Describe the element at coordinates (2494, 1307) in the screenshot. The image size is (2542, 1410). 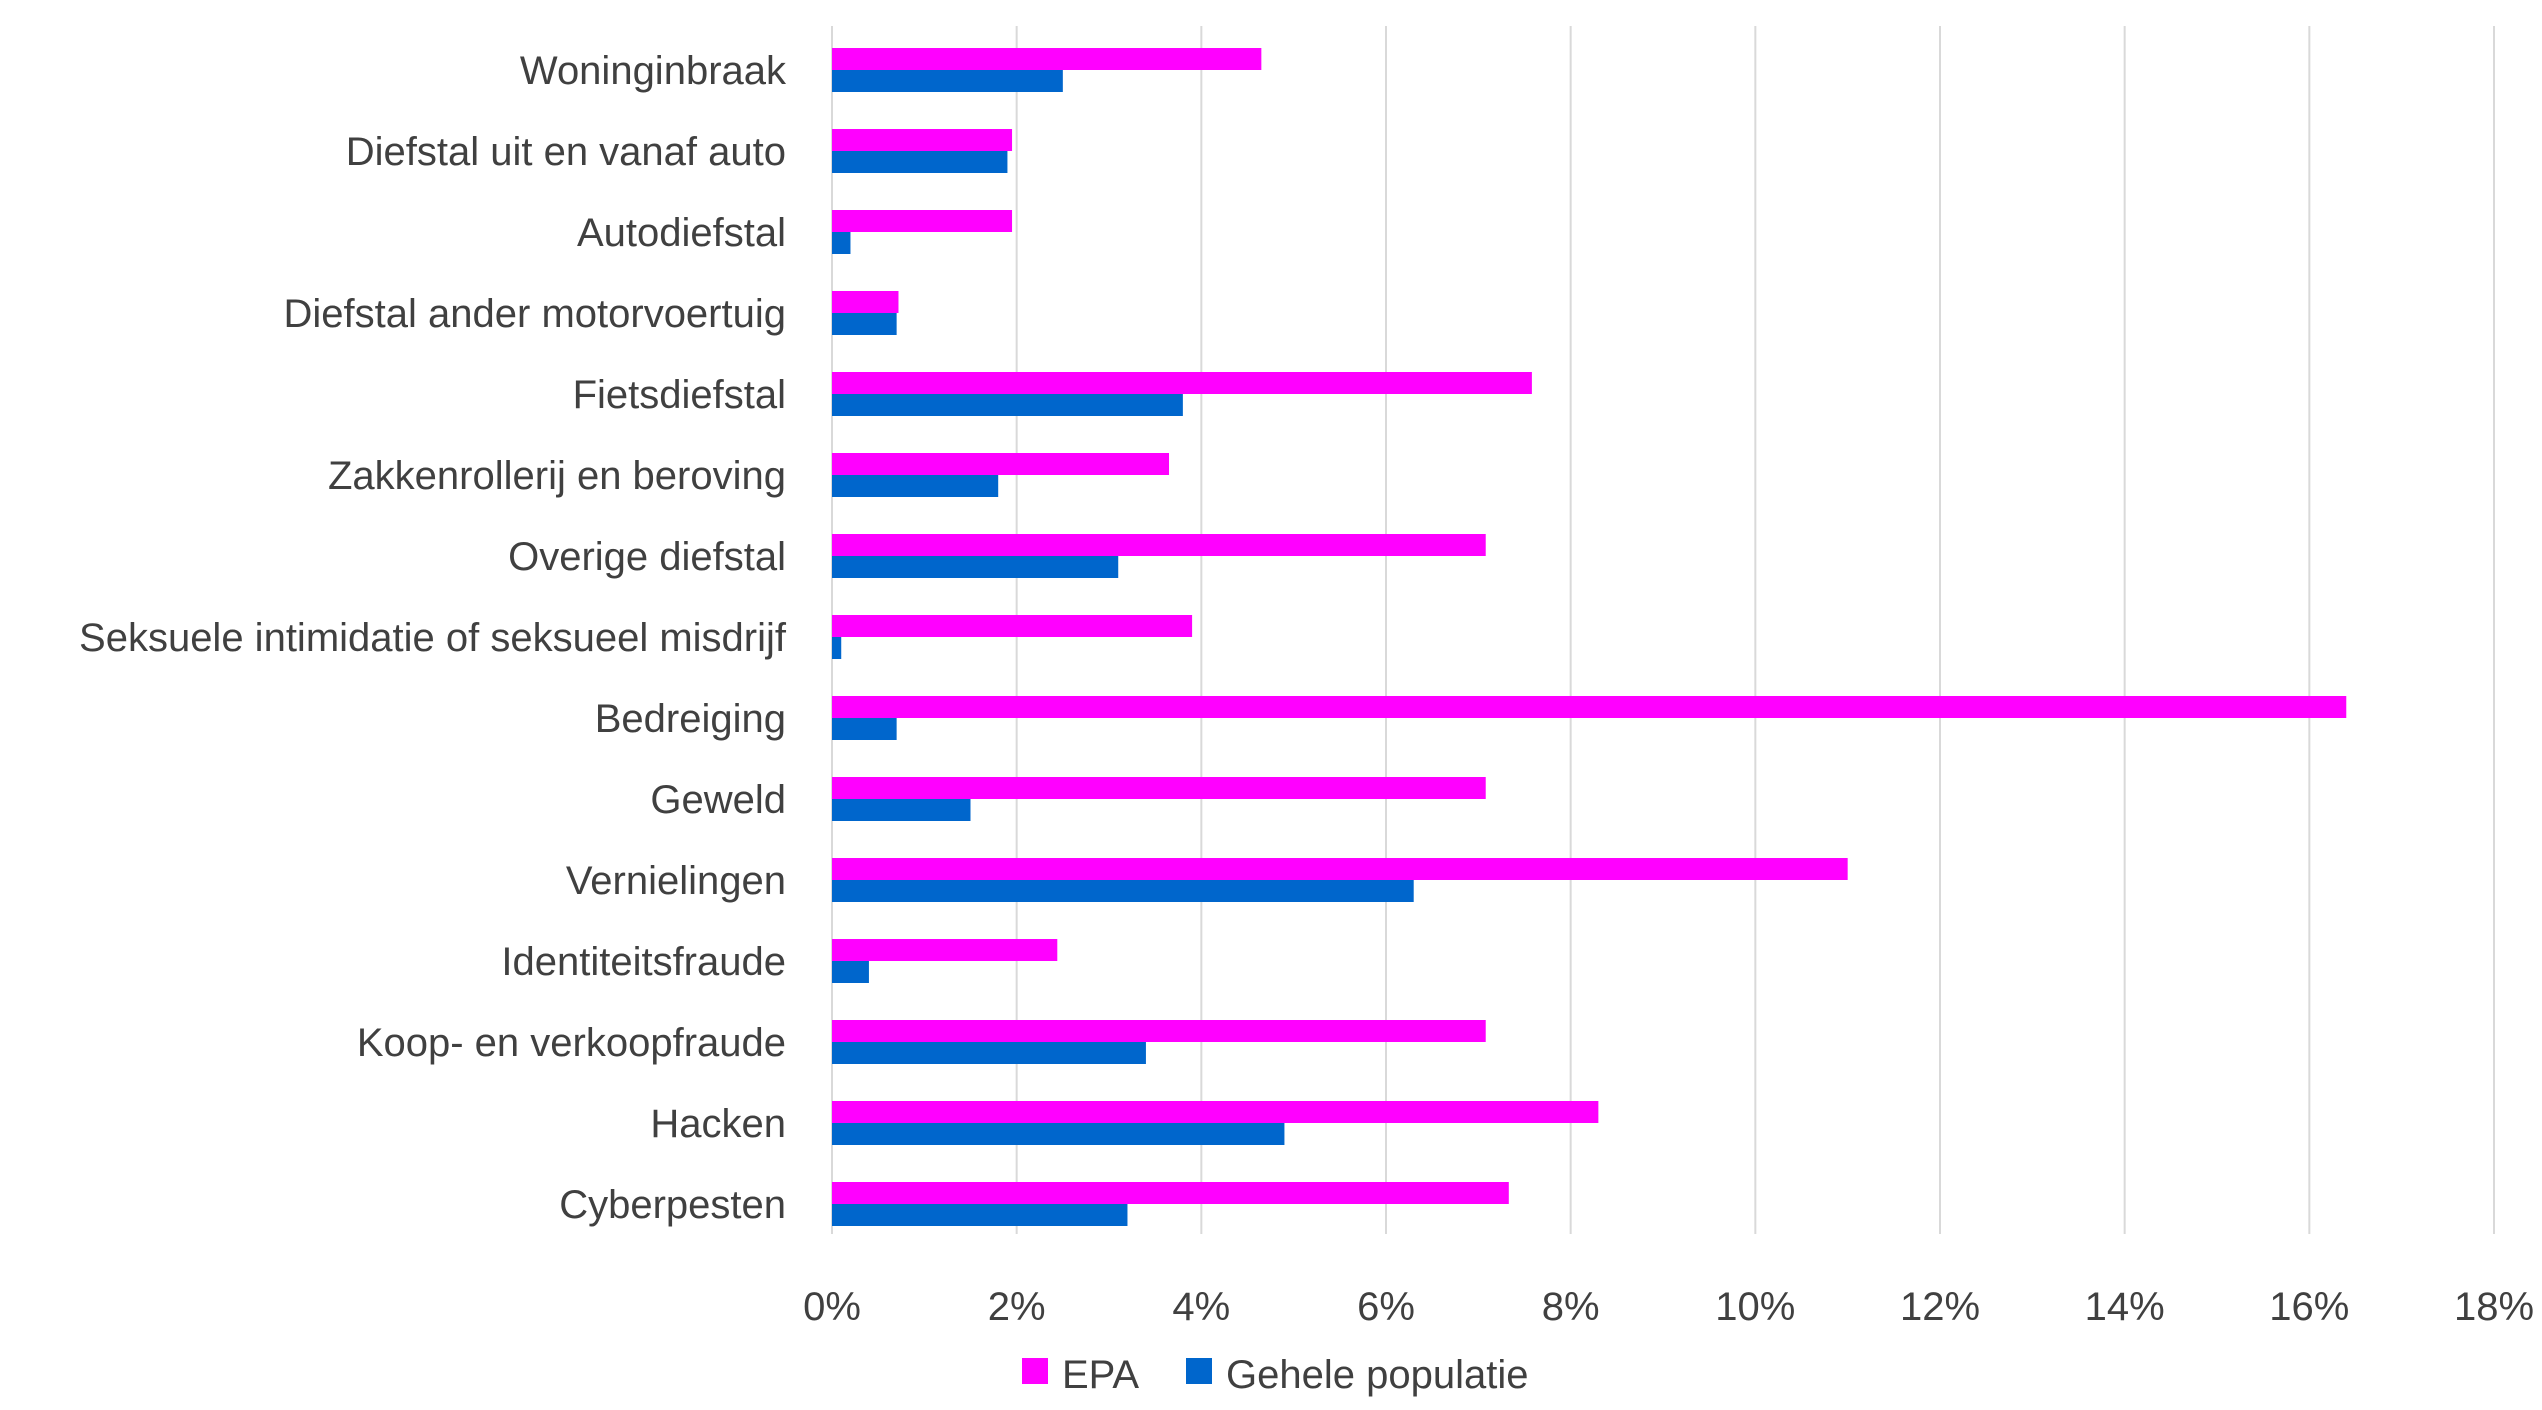
I see `x-tick-label: 18%` at that location.